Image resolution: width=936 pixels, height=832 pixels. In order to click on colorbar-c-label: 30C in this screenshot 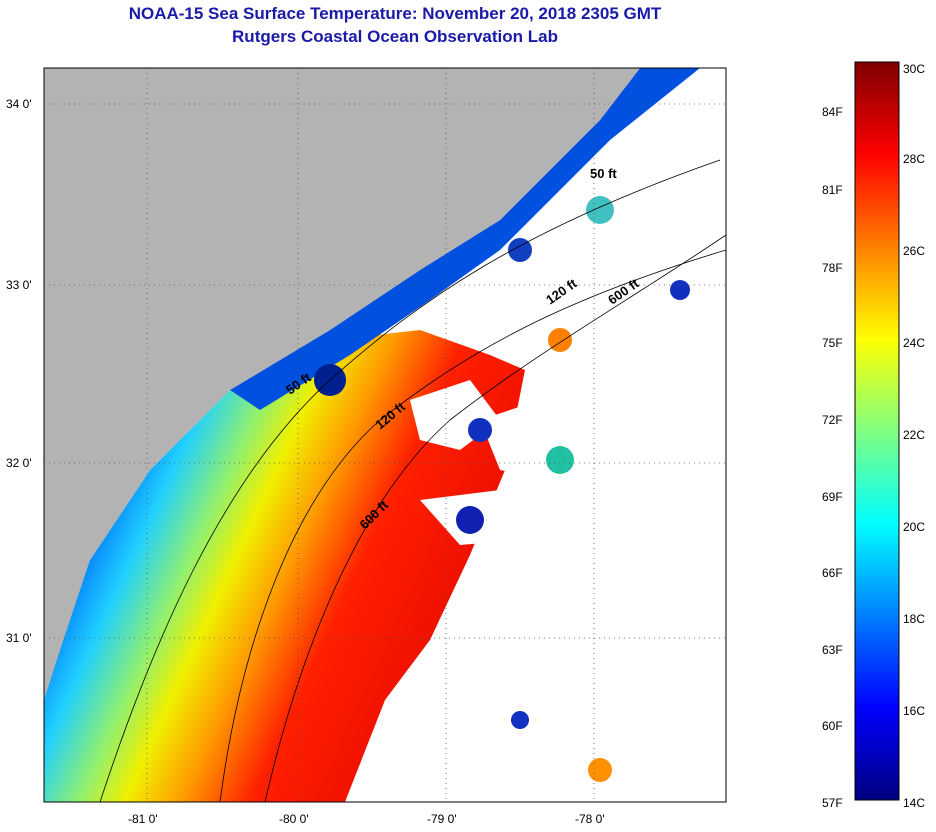, I will do `click(914, 69)`.